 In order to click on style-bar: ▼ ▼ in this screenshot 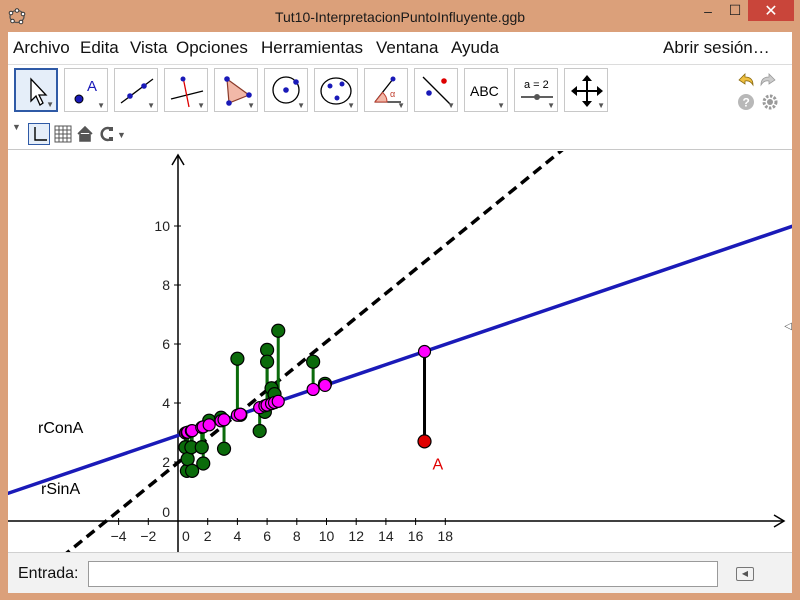, I will do `click(400, 135)`.